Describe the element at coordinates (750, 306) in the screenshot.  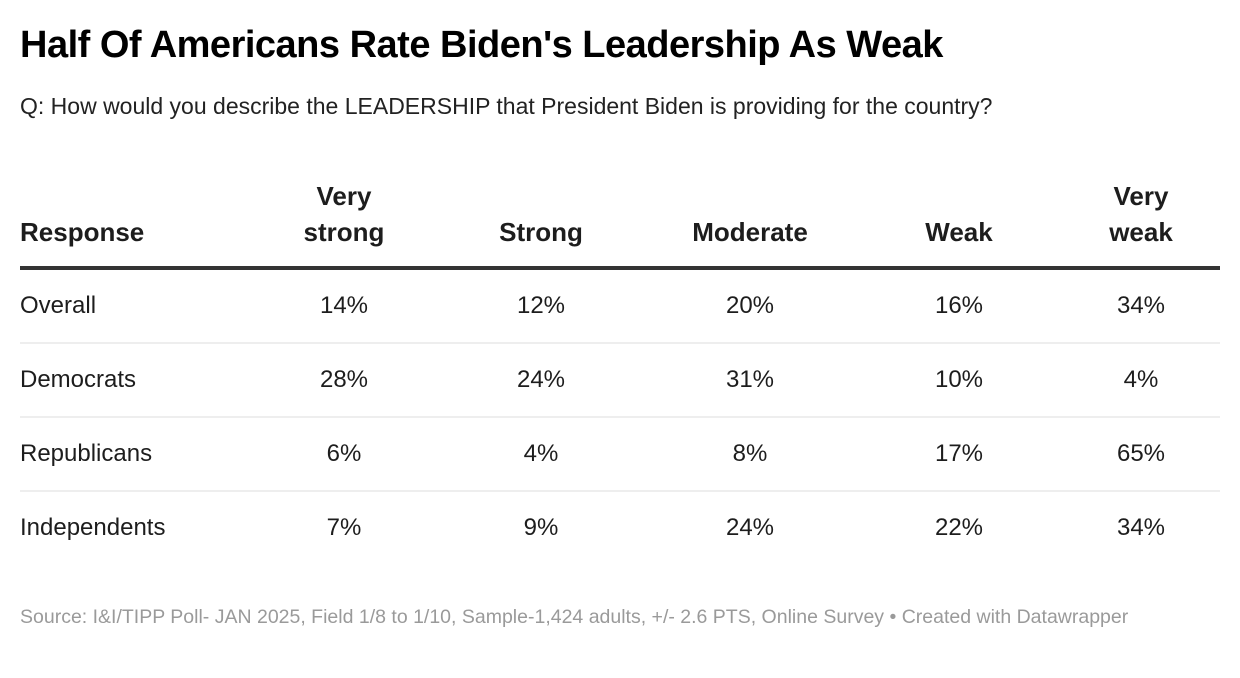
I see `cell-value: 20%` at that location.